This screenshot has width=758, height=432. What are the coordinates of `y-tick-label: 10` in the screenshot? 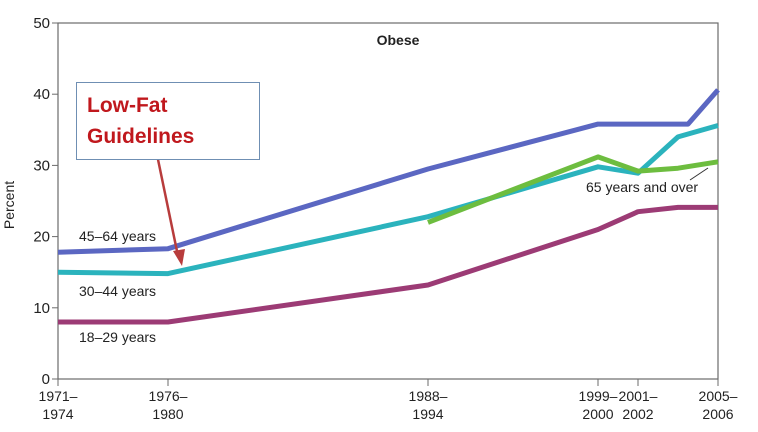 It's located at (41, 308).